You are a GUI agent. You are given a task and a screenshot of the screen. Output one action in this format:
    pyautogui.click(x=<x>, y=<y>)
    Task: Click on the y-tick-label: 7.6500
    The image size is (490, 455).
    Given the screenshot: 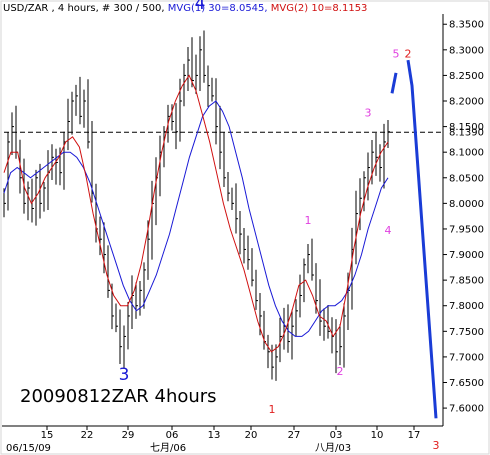 What is the action you would take?
    pyautogui.click(x=466, y=383)
    